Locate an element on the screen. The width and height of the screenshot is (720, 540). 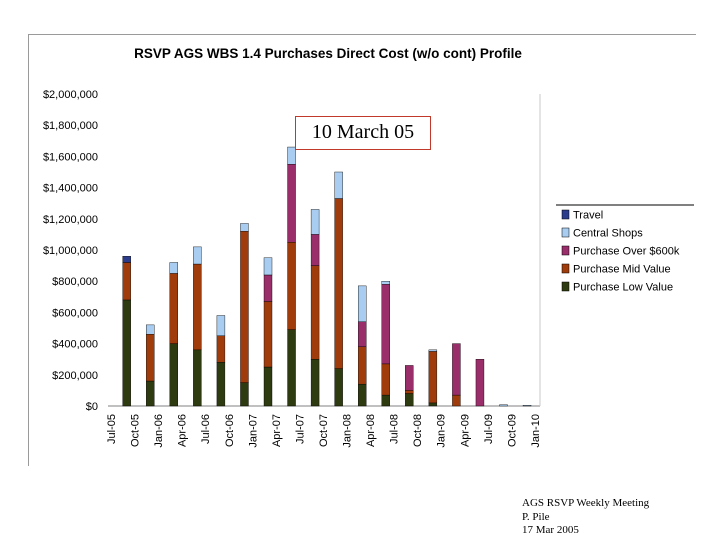
x-tick-label: Jan-10 is located at coordinates (536, 431).